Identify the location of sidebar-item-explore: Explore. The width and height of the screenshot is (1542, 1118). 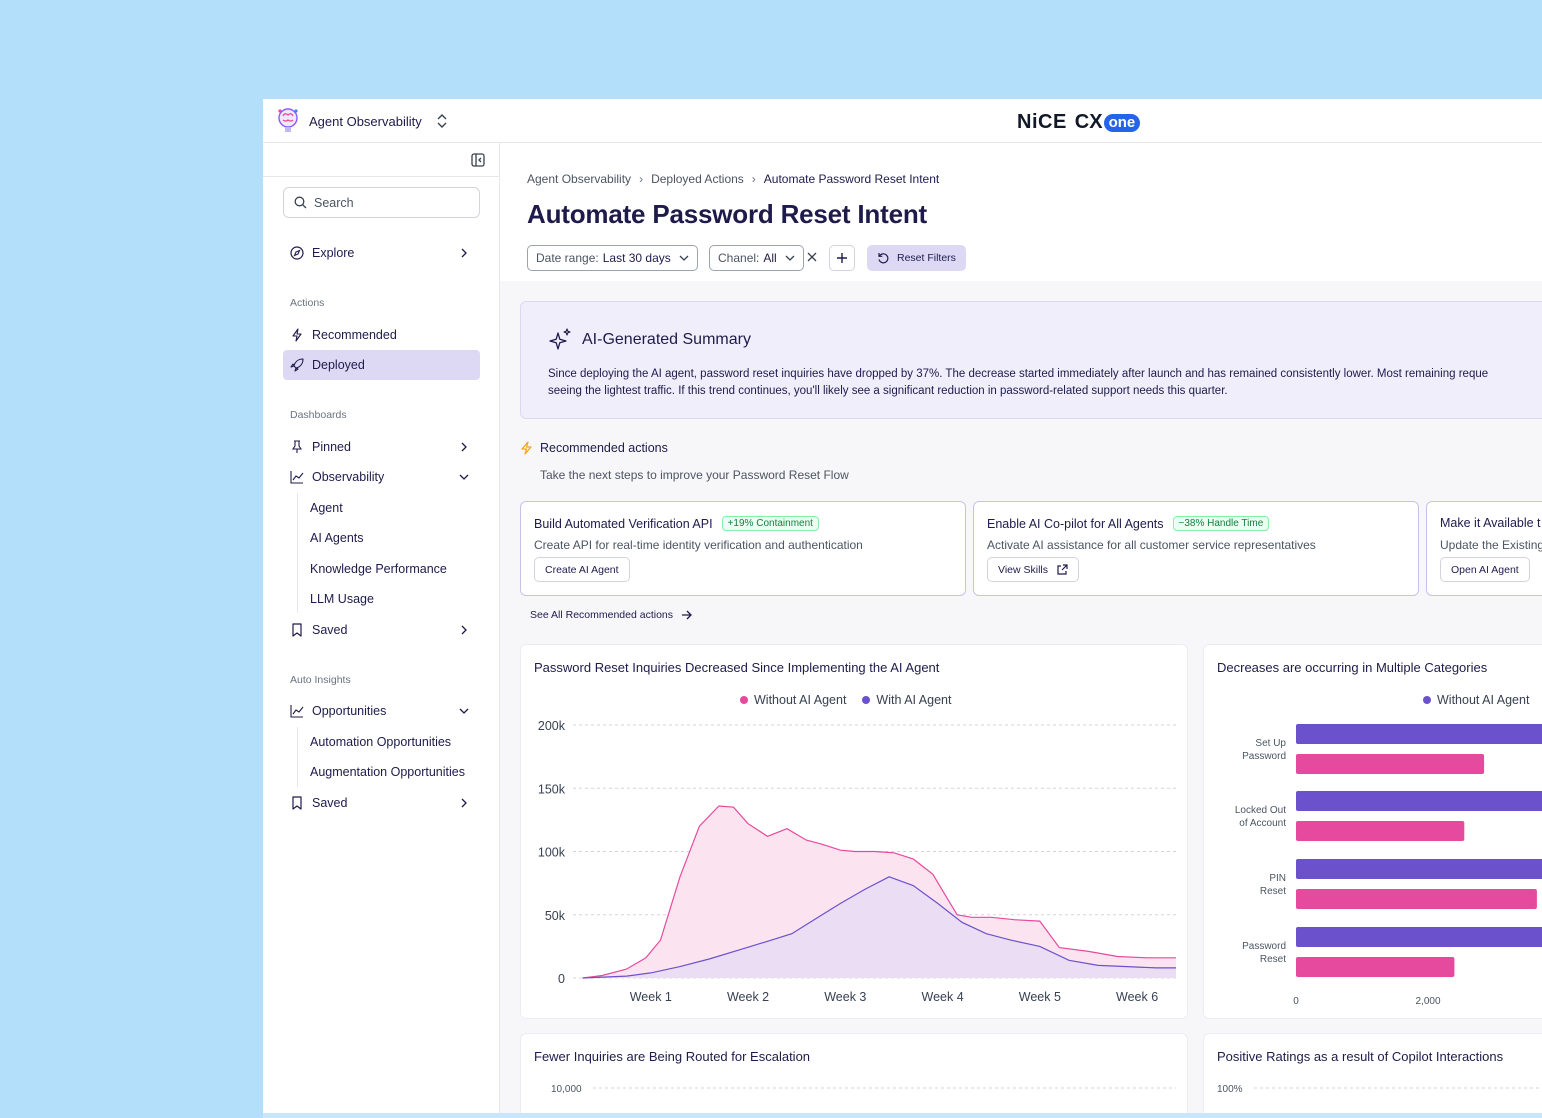
(381, 253).